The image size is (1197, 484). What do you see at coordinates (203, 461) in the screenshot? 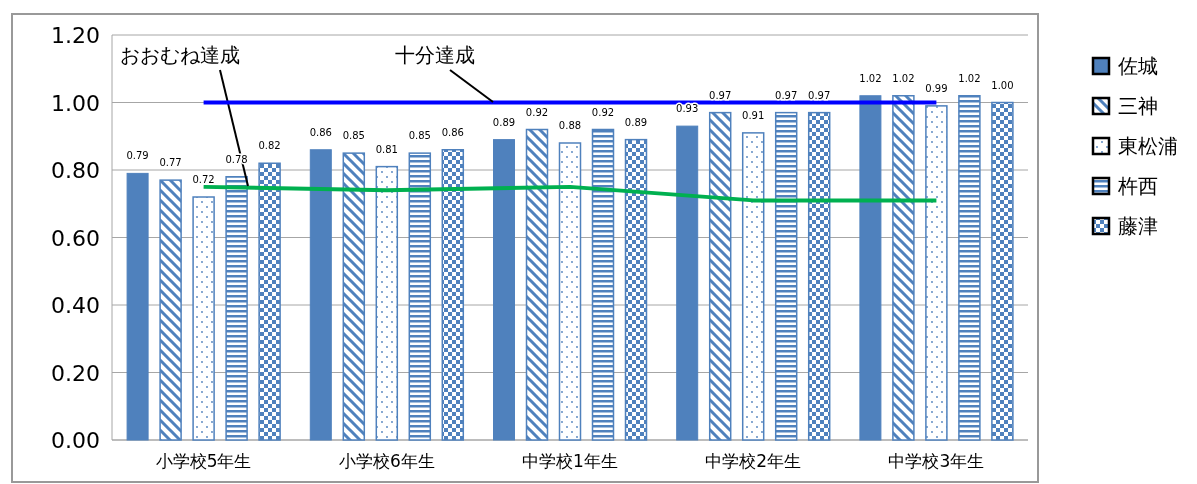
I see `x-tick-label: 小学校5年生` at bounding box center [203, 461].